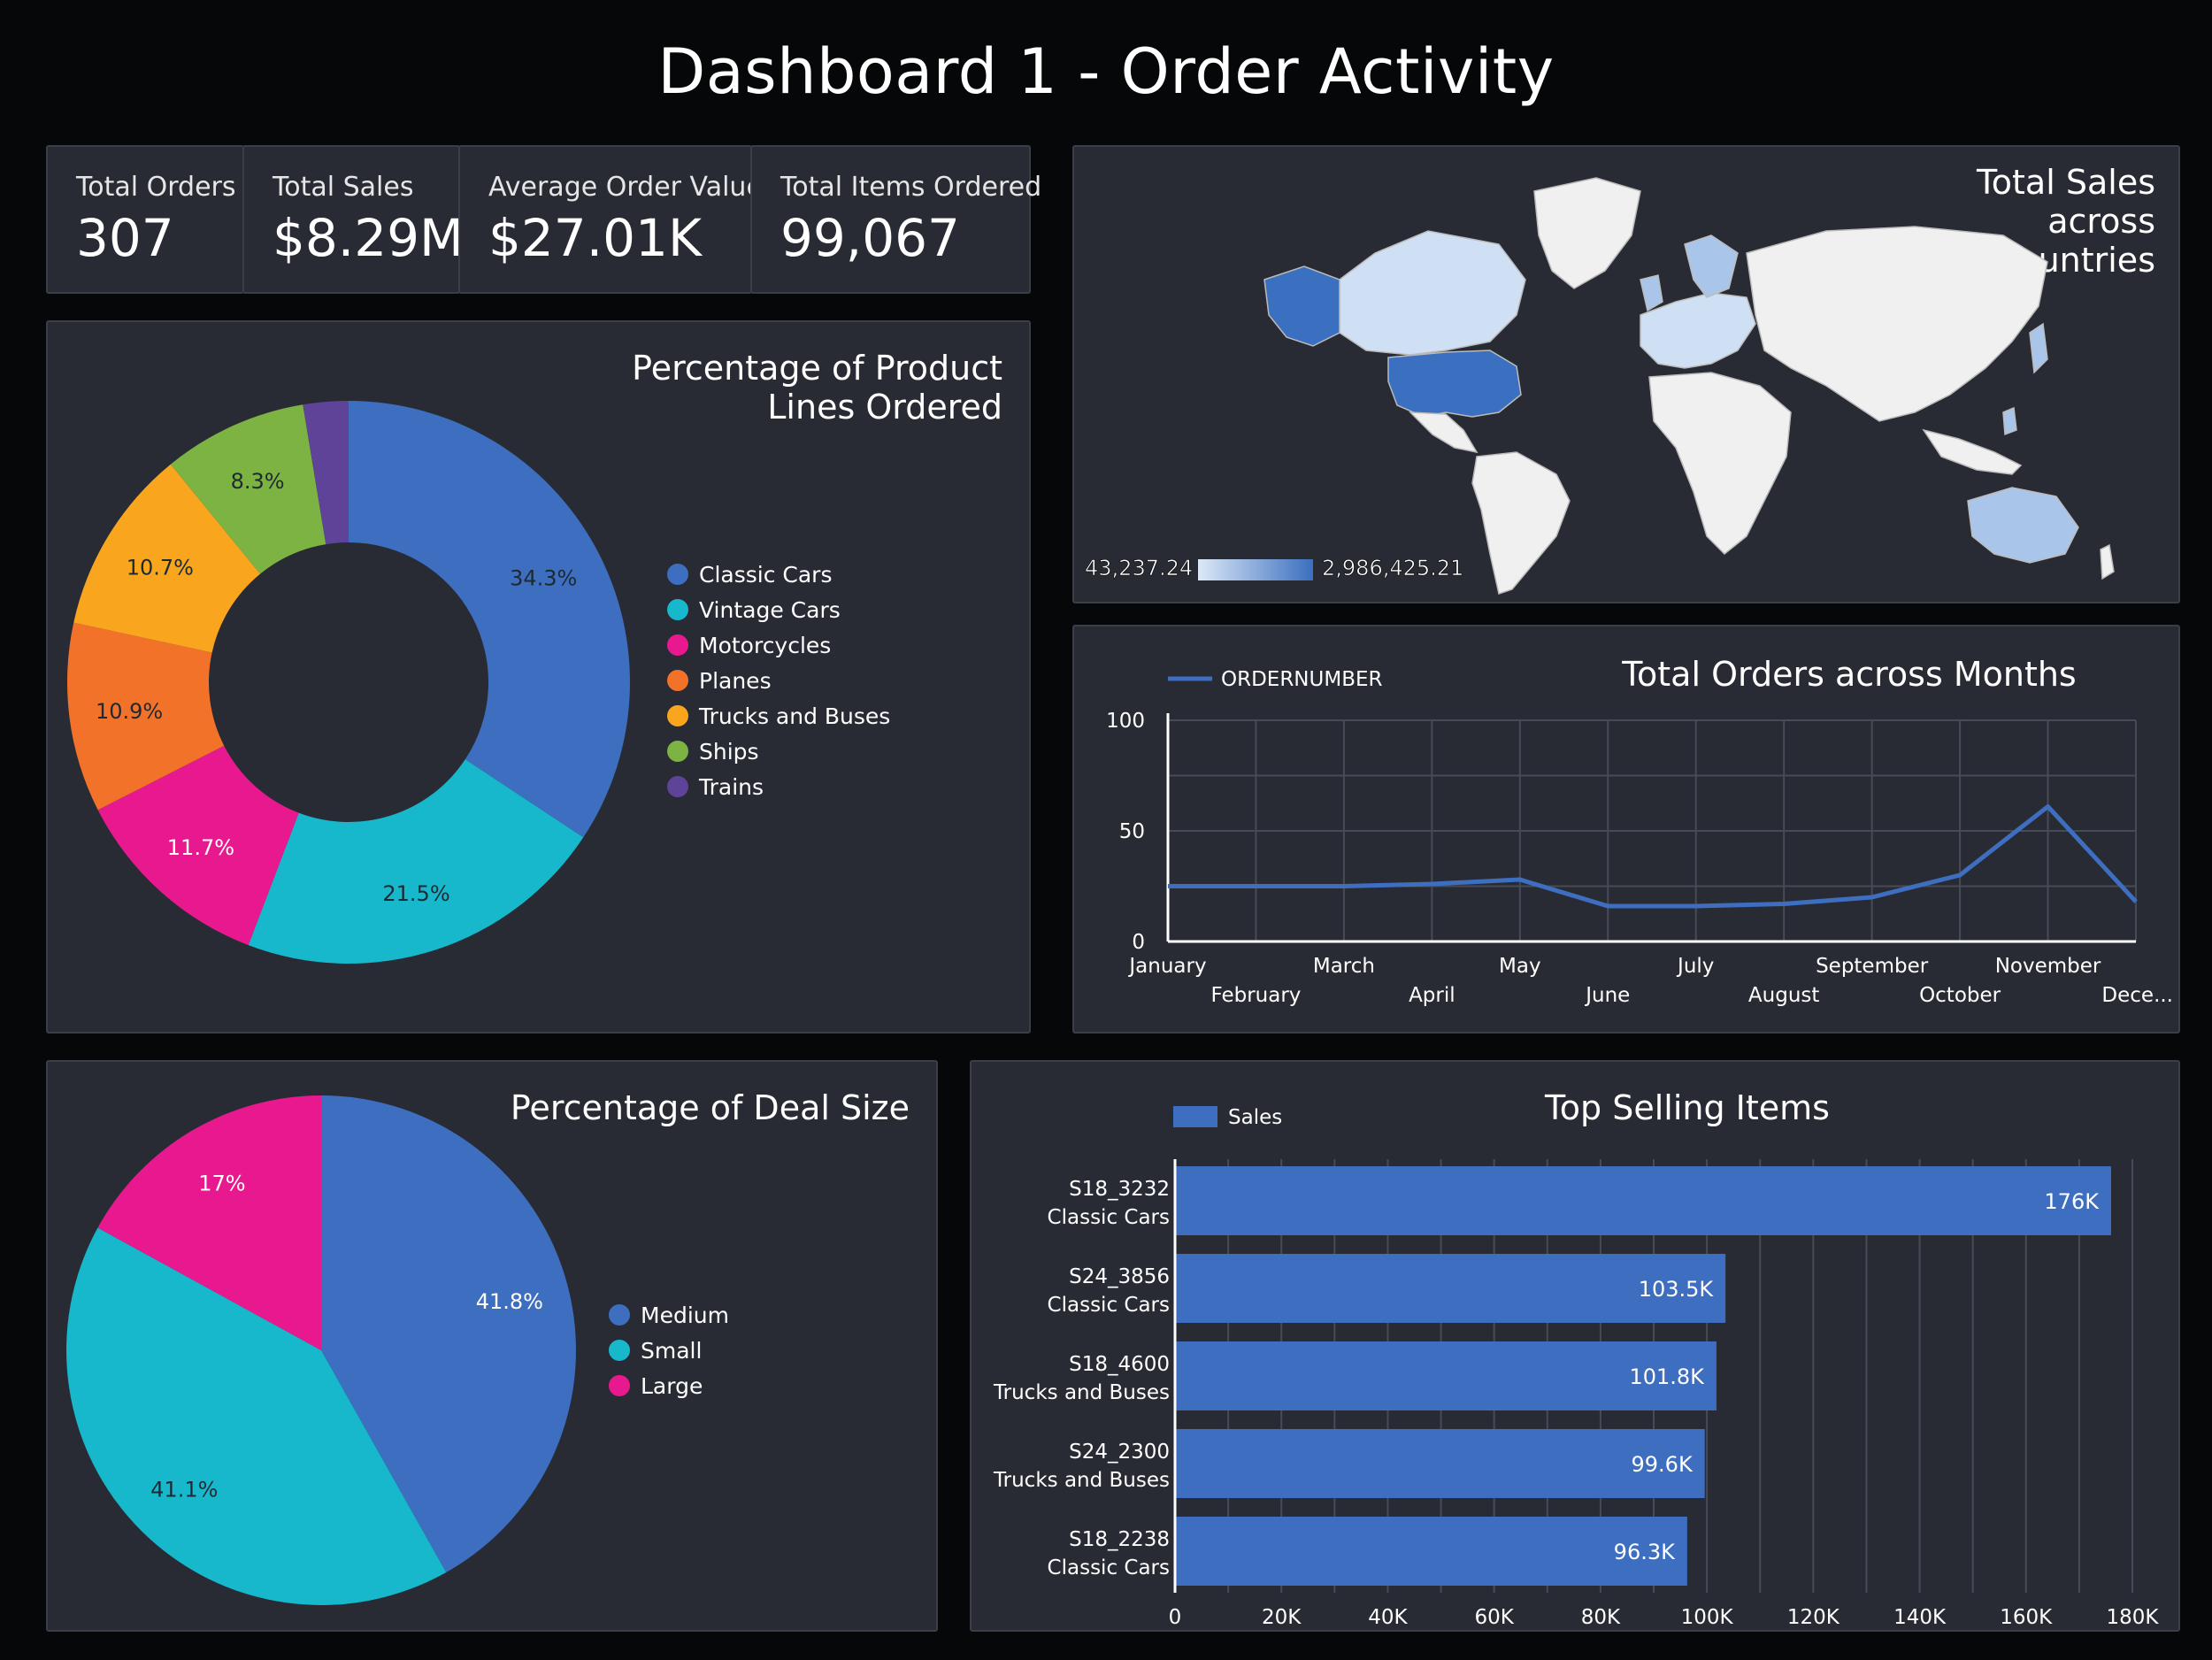 Image resolution: width=2212 pixels, height=1660 pixels. Describe the element at coordinates (2010, 421) in the screenshot. I see `country-philippines` at that location.